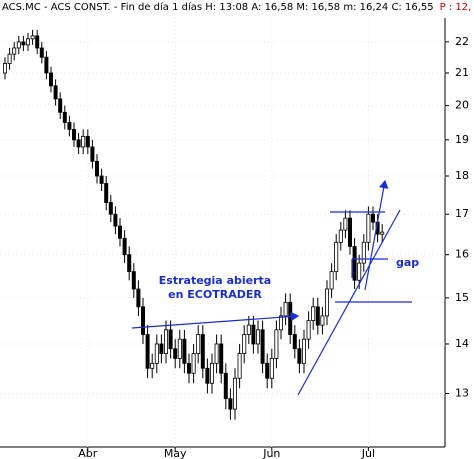 Image resolution: width=474 pixels, height=459 pixels. Describe the element at coordinates (368, 453) in the screenshot. I see `x-tick-label: Jul` at that location.